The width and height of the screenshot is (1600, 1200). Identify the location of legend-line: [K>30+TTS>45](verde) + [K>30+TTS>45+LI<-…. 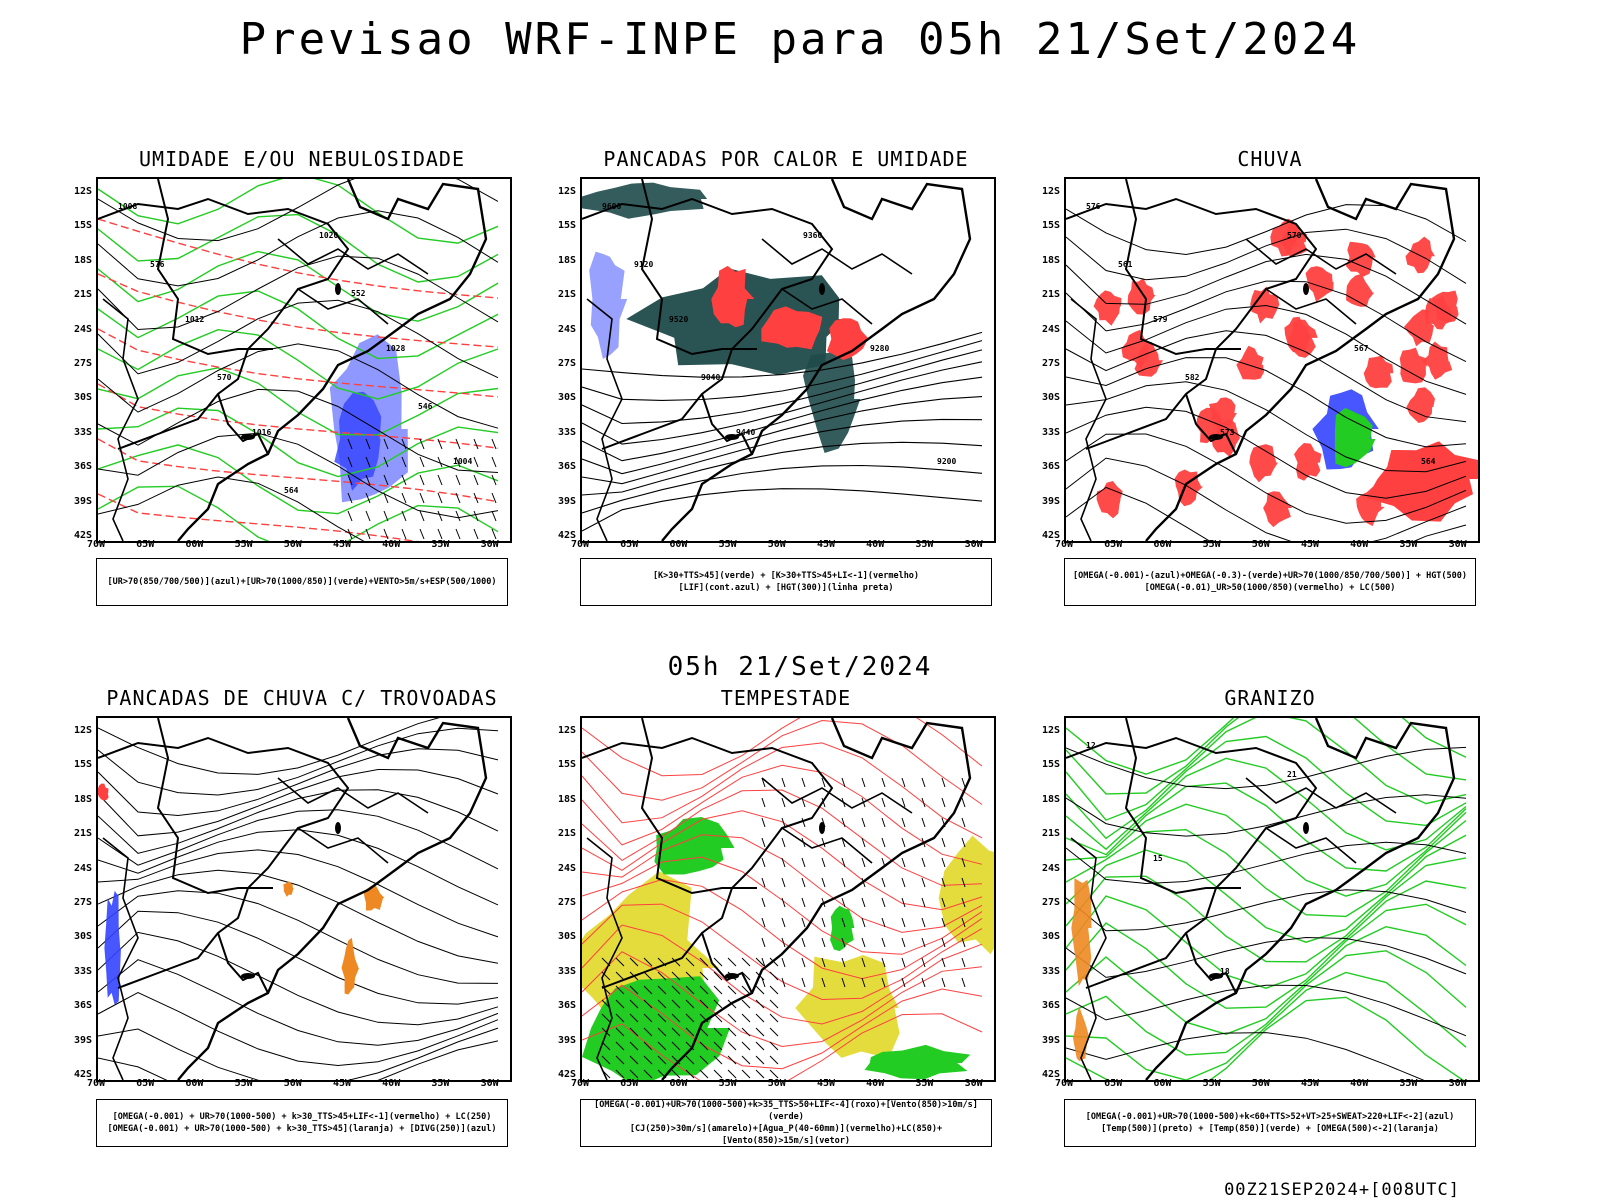
(786, 576).